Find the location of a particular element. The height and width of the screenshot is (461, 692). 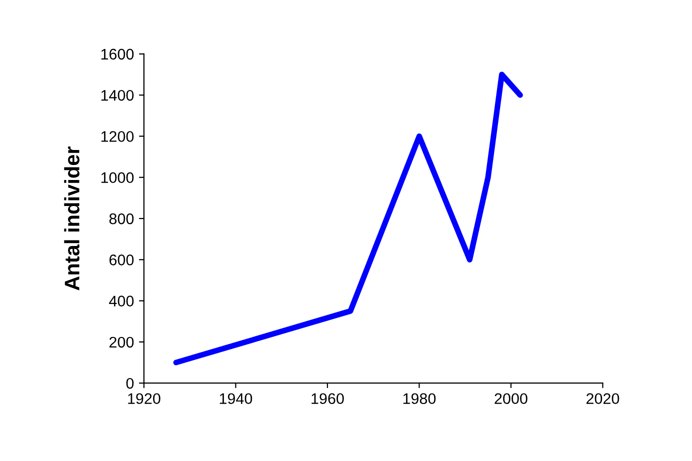

y-axis-title: Antal individer is located at coordinates (72, 218).